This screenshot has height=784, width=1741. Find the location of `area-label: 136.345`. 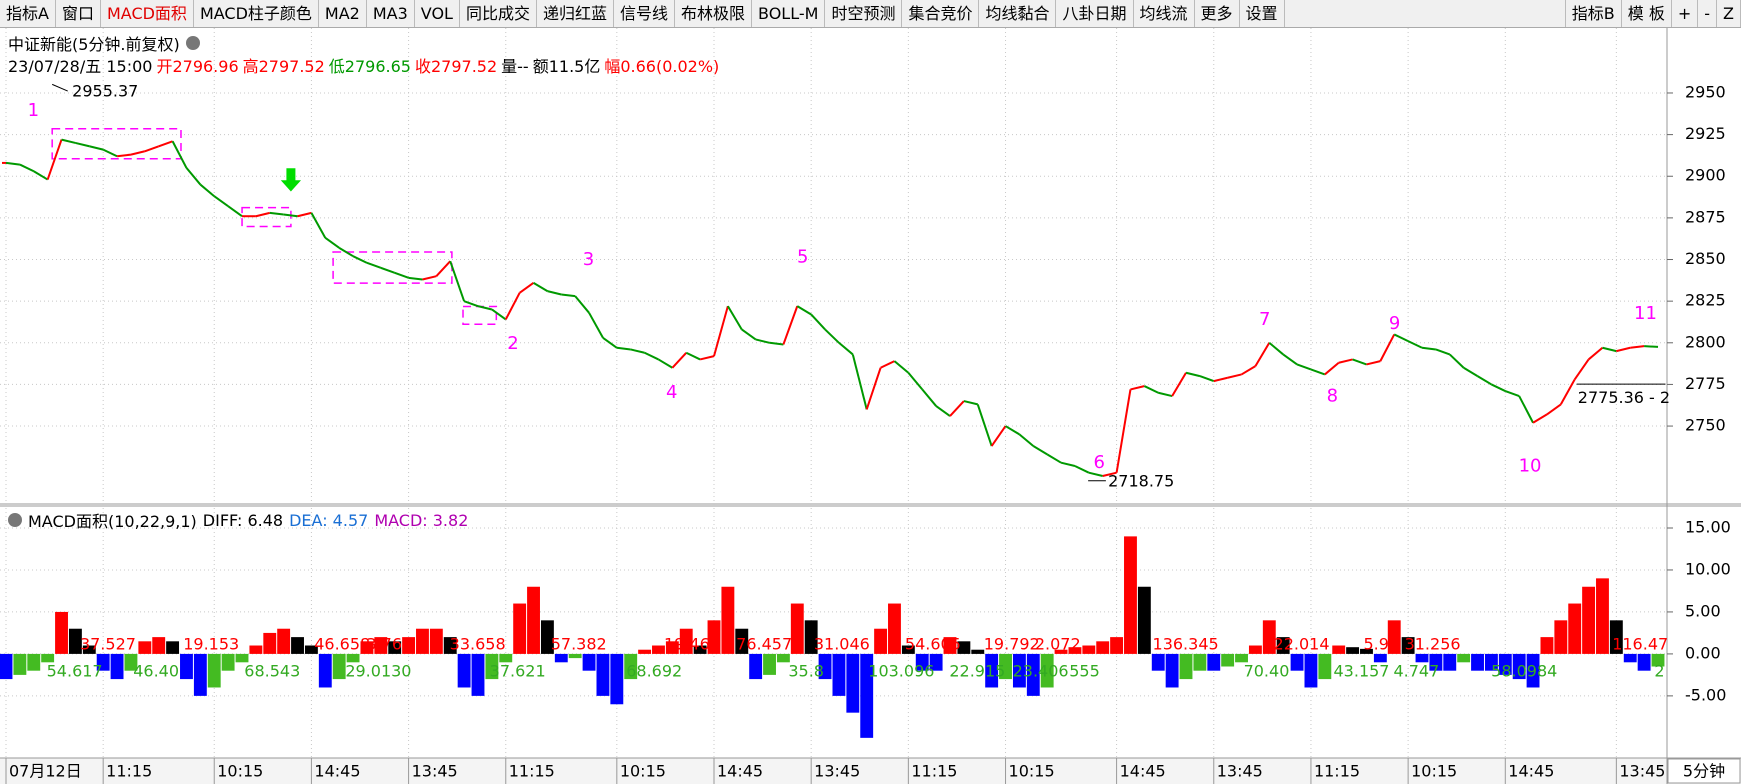

area-label: 136.345 is located at coordinates (1186, 644).